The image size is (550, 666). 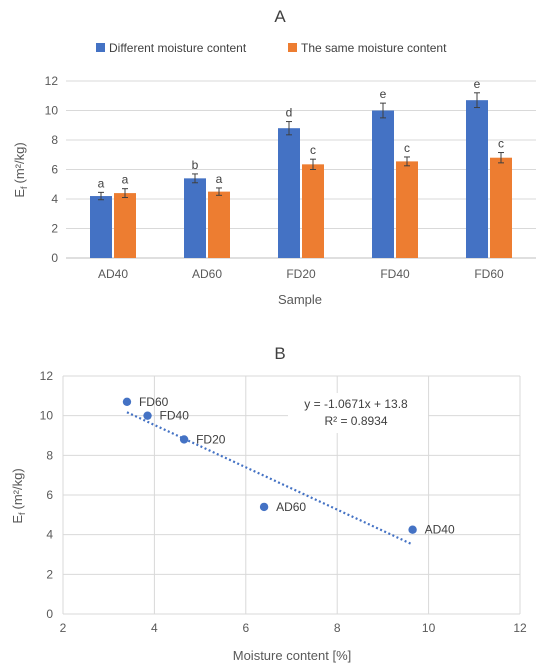 I want to click on chart-a-x-ticks: AD40 AD60 FD20 FD40 FD60, so click(x=301, y=274).